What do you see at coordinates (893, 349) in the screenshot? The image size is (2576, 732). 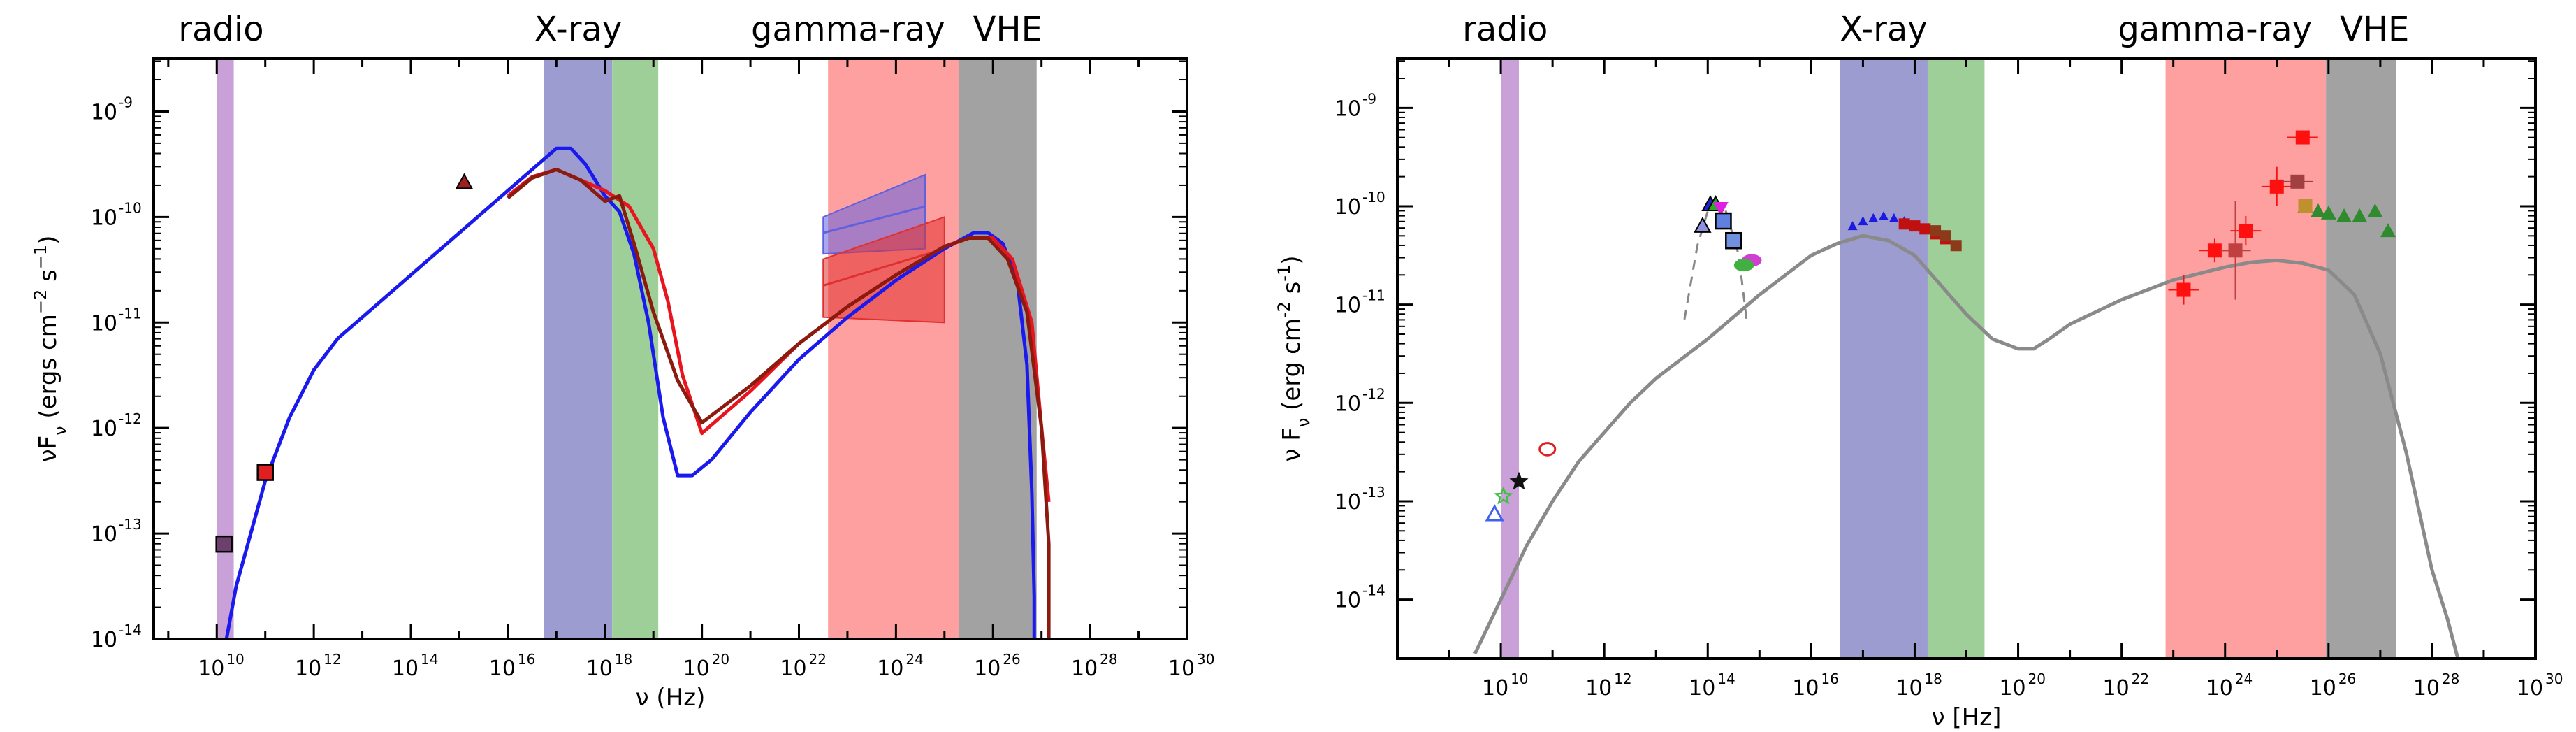 I see `band-gamma-ray` at bounding box center [893, 349].